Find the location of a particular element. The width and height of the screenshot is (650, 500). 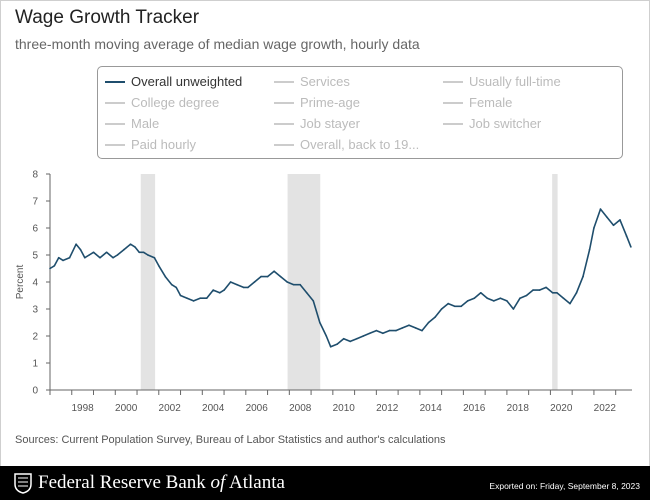

brand-prefix: Federal Reserve Bank is located at coordinates (124, 482).